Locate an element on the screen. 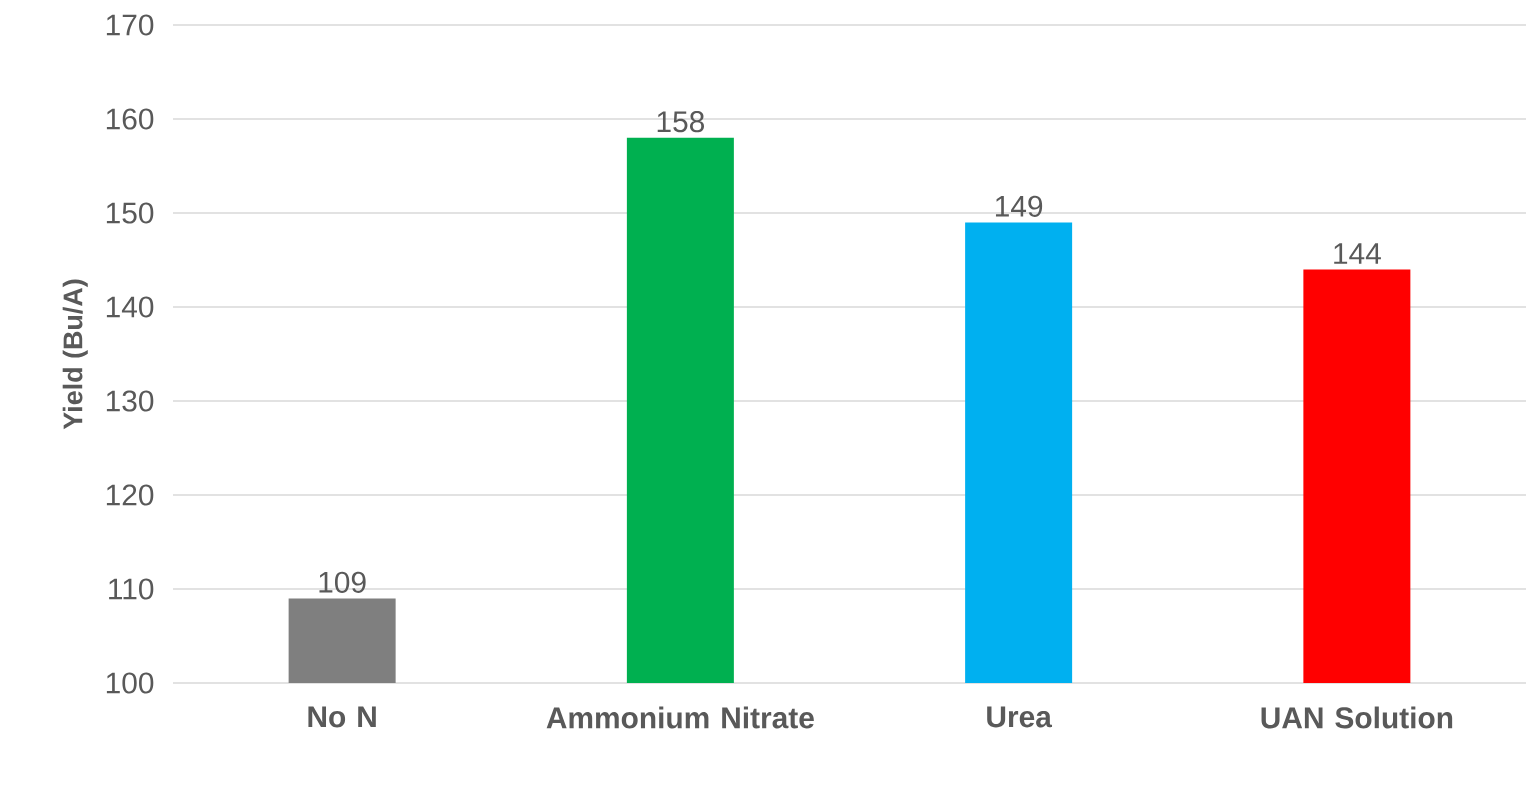 This screenshot has width=1526, height=808. y-tick-label: 110 is located at coordinates (131, 589).